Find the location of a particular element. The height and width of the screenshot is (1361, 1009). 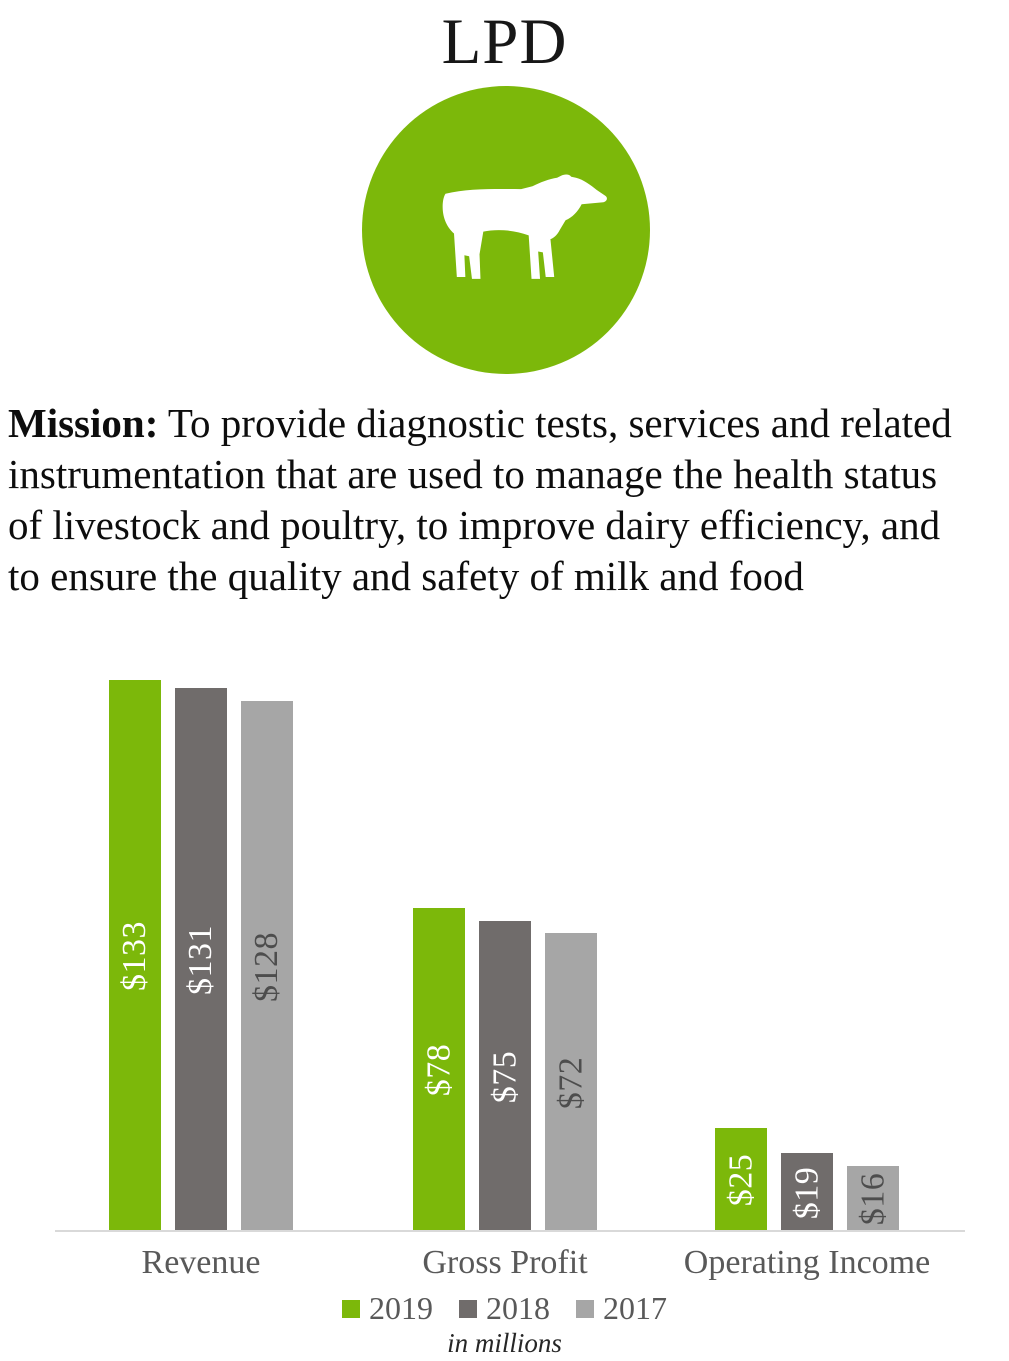

bar-value-label: $131 is located at coordinates (200, 960).